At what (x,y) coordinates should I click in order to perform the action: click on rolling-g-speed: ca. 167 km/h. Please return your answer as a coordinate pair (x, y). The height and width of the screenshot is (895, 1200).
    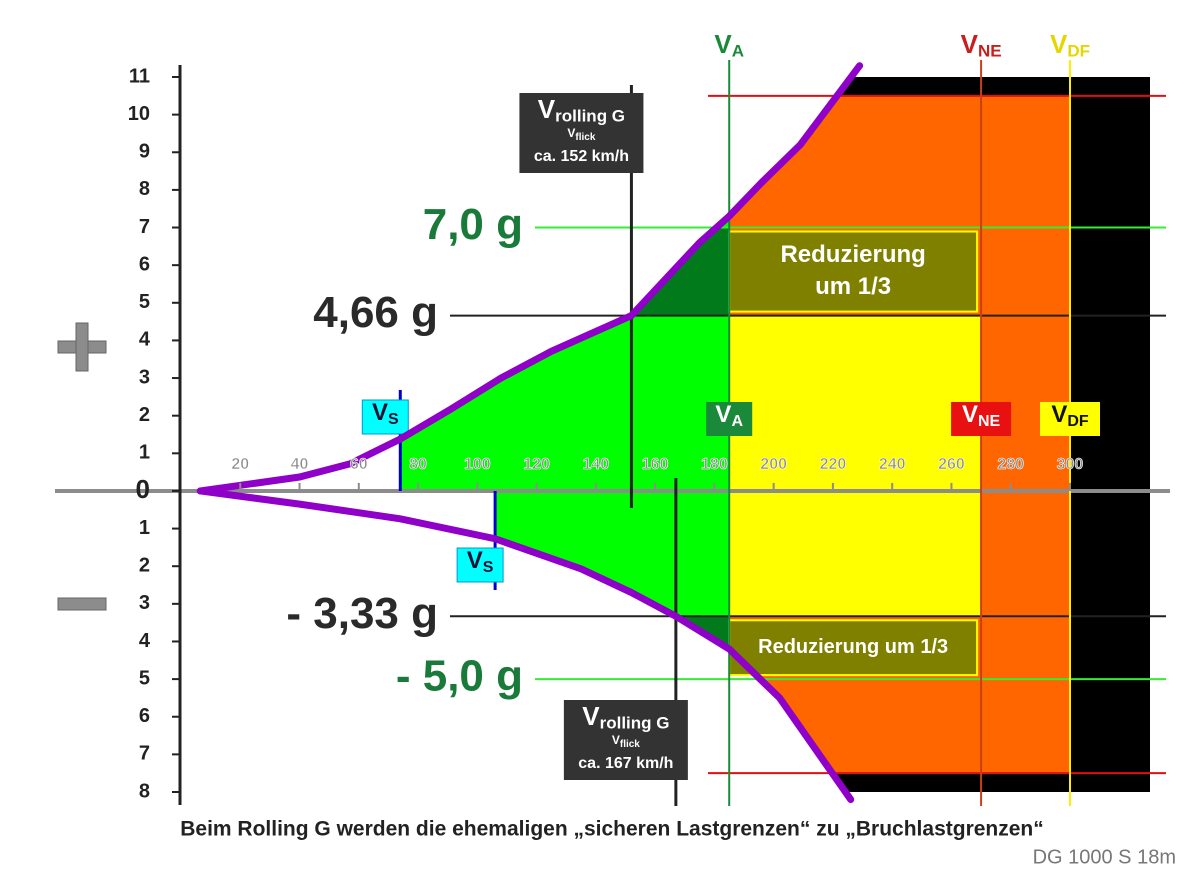
    Looking at the image, I should click on (625, 763).